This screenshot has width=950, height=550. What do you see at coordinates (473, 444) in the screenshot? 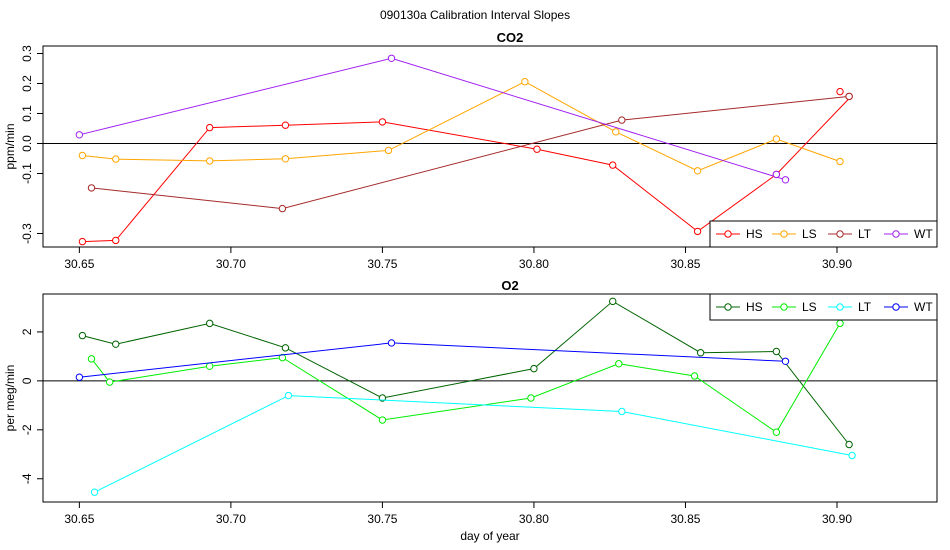
I see `series-line-lt` at bounding box center [473, 444].